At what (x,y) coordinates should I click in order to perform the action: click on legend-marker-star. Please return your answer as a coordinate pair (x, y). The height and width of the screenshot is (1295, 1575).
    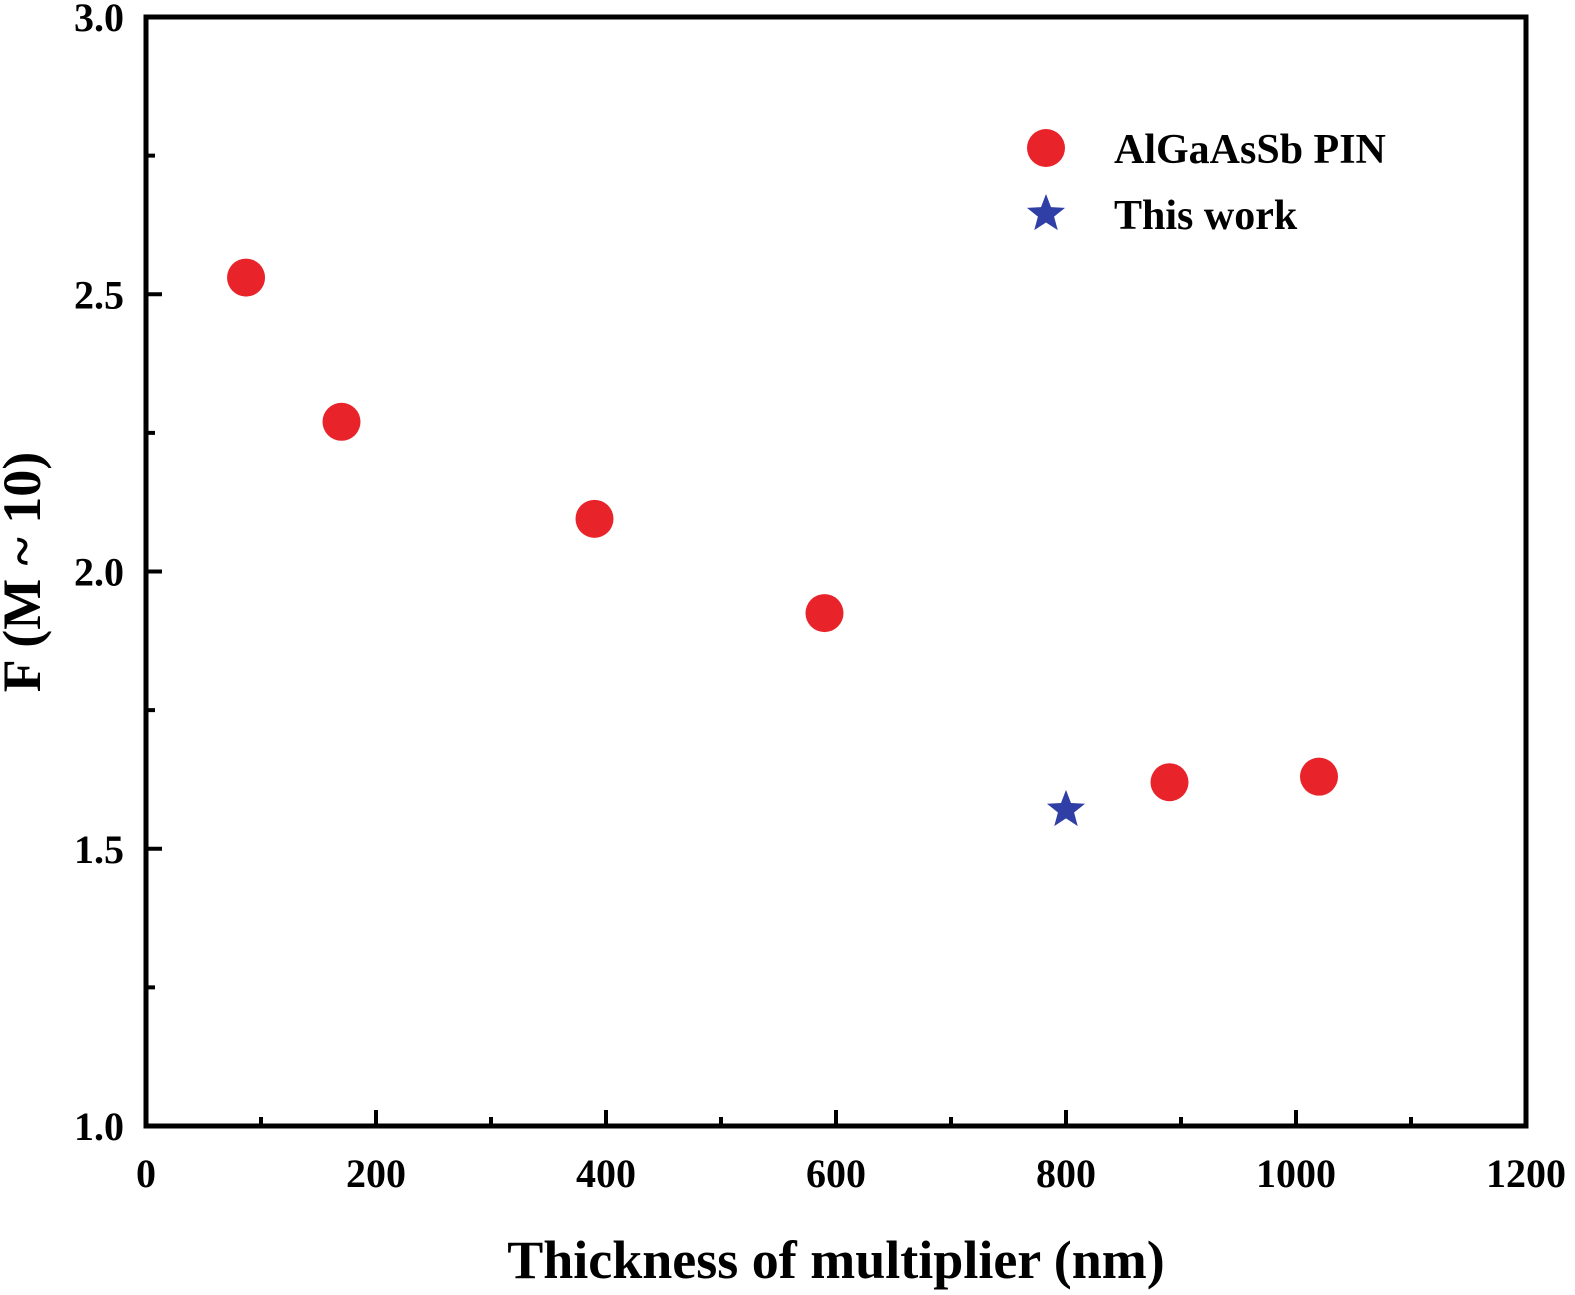
    Looking at the image, I should click on (1046, 212).